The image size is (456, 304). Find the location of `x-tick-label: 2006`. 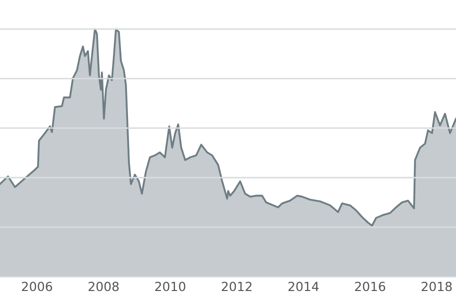

x-tick-label: 2006 is located at coordinates (37, 287).